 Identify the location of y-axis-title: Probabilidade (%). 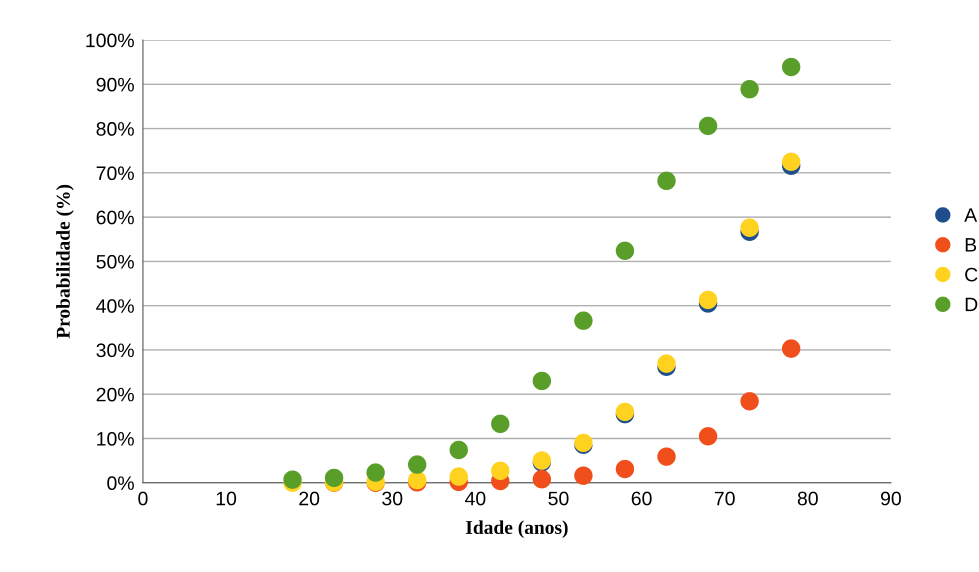
(65, 261).